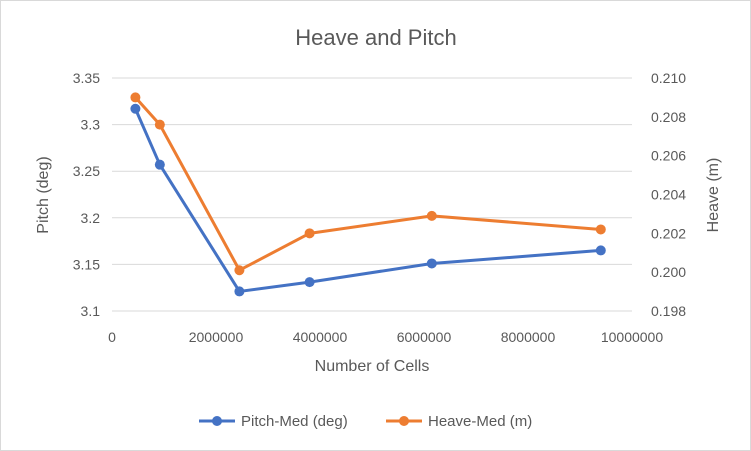 Image resolution: width=751 pixels, height=451 pixels. What do you see at coordinates (86, 171) in the screenshot?
I see `y-tick-label: 3.25` at bounding box center [86, 171].